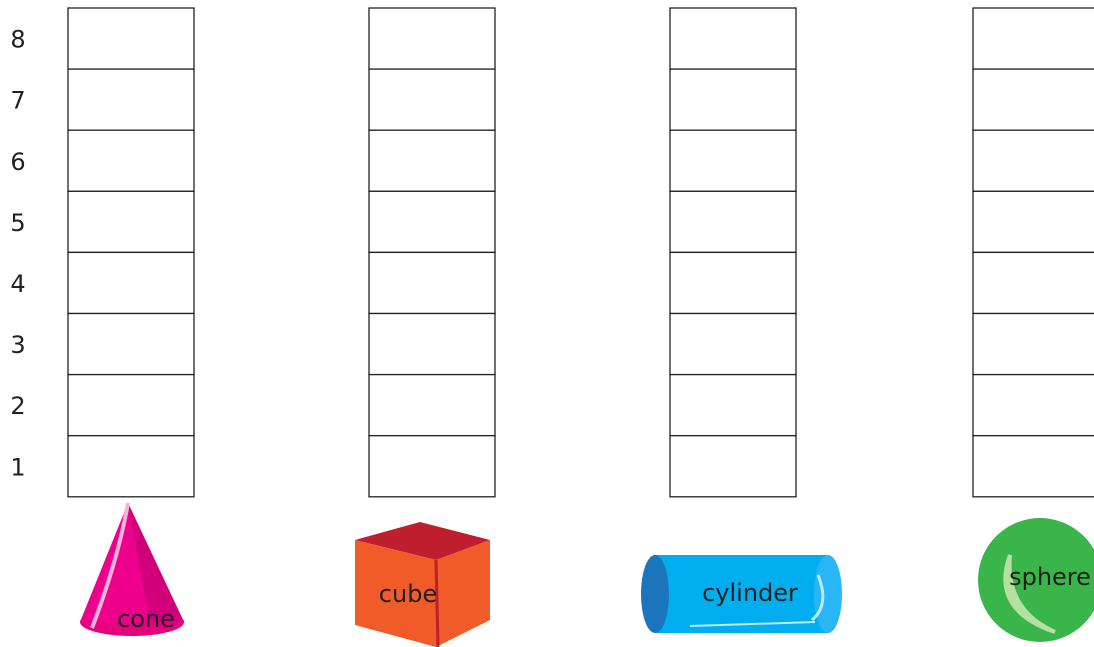 This screenshot has width=1094, height=647. What do you see at coordinates (17, 223) in the screenshot?
I see `level-label: 5` at bounding box center [17, 223].